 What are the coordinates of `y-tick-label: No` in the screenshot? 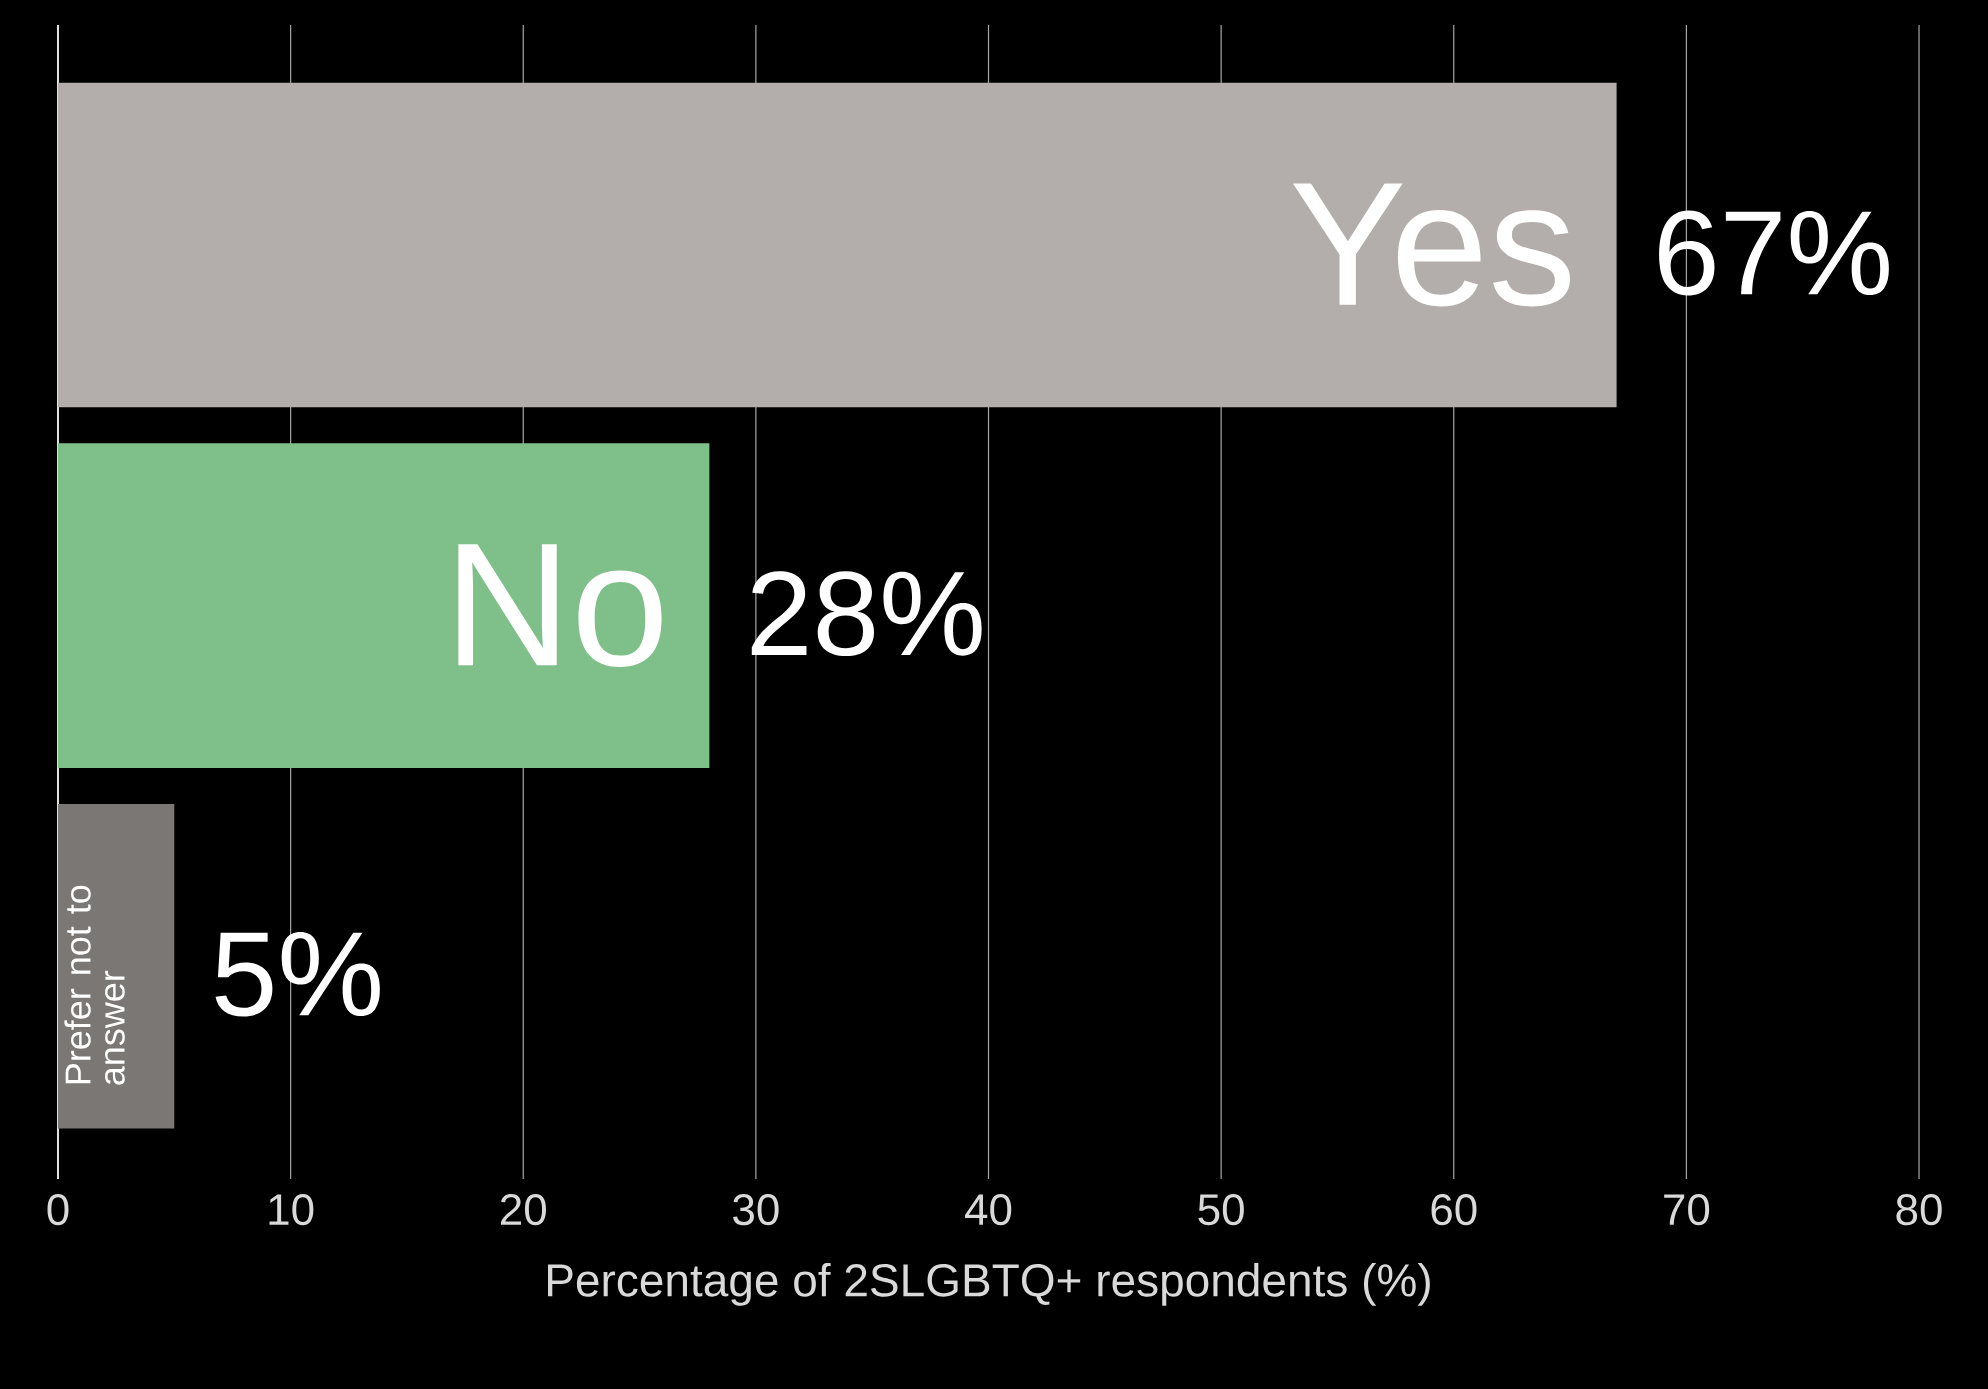 It's located at (560, 606).